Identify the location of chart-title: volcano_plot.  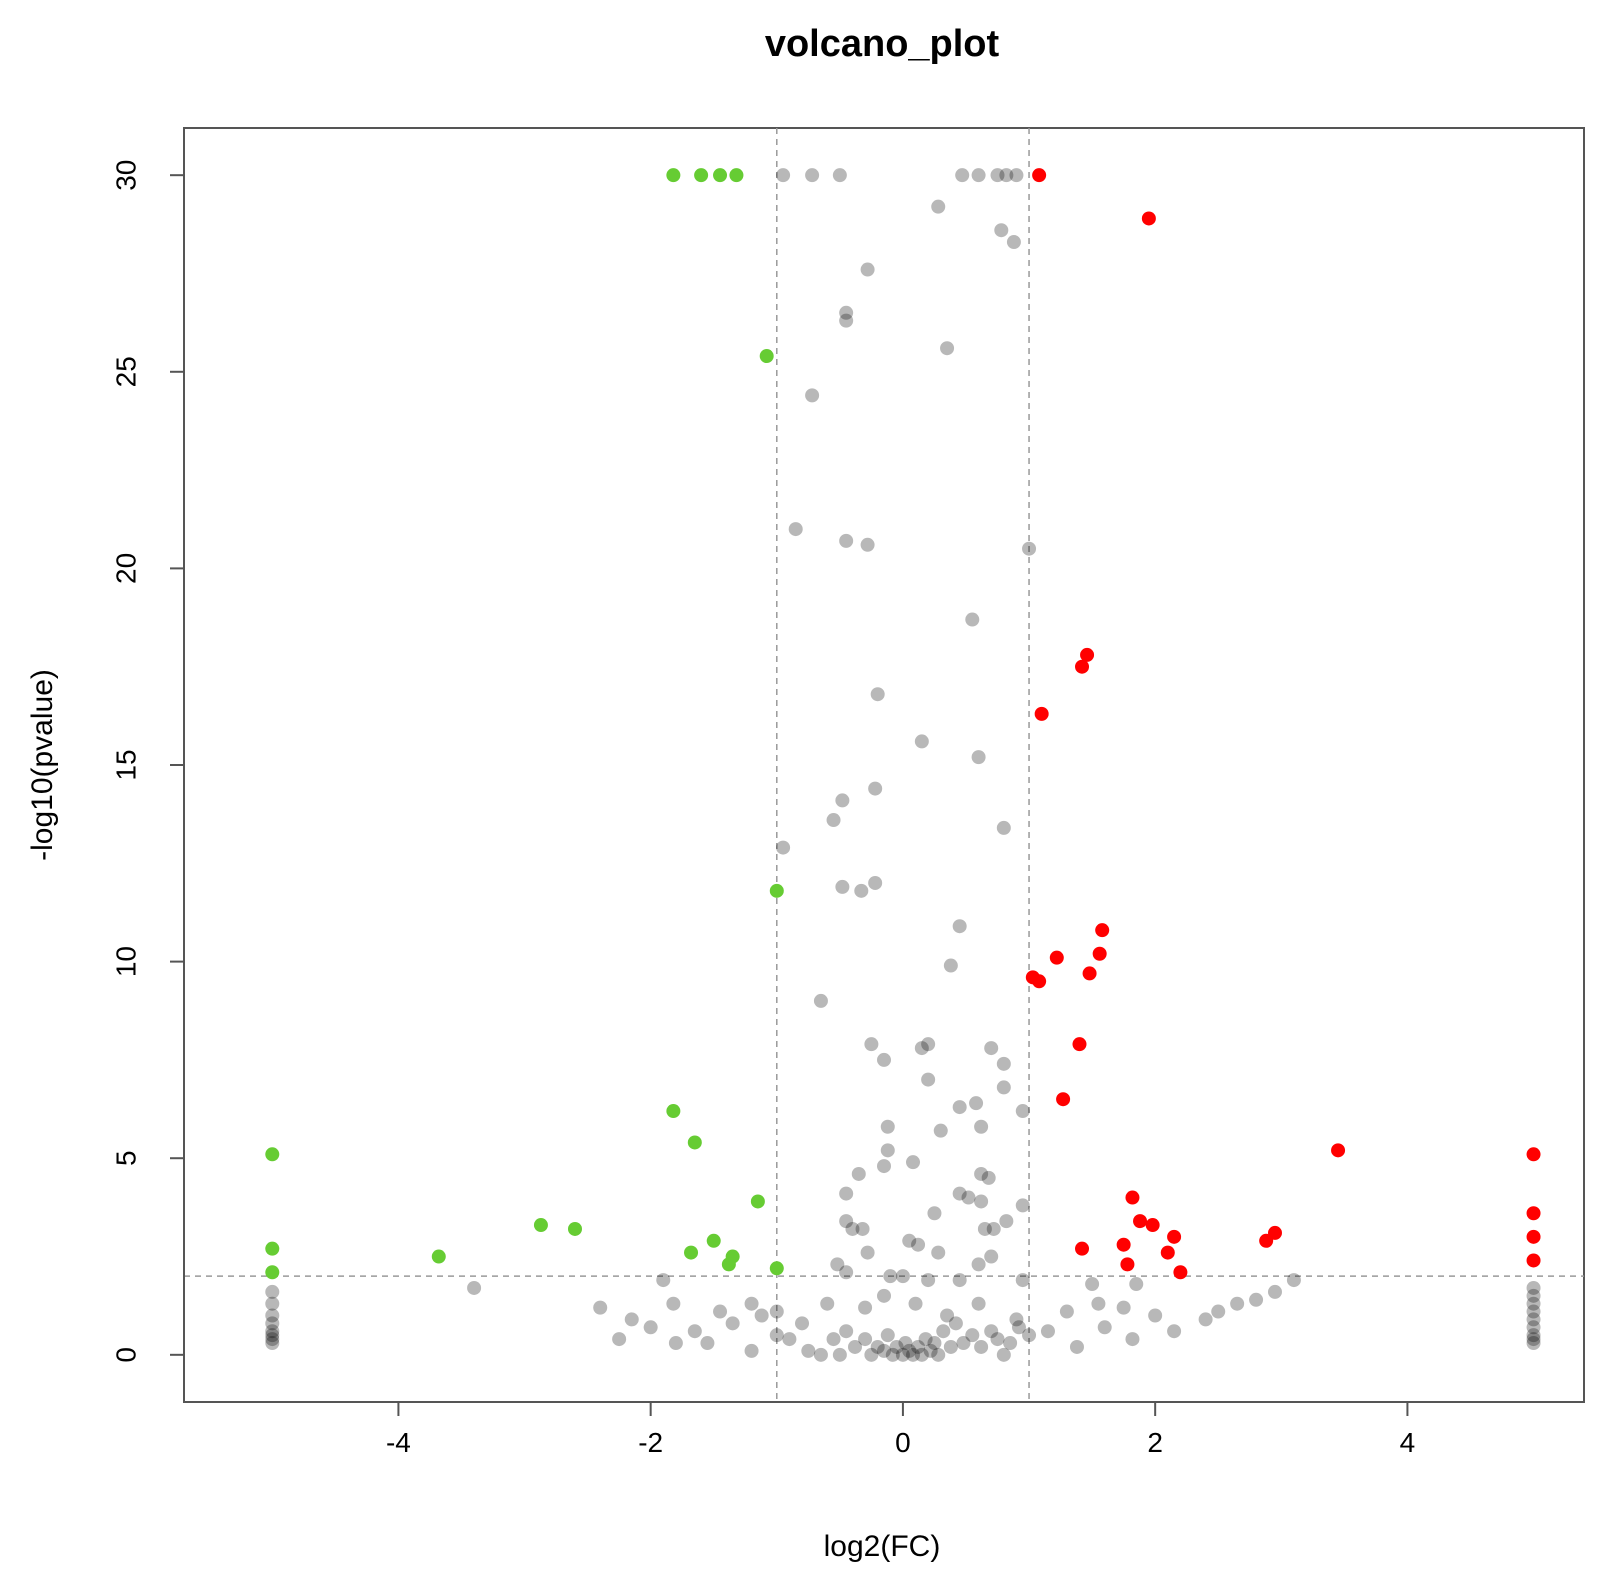
(882, 44).